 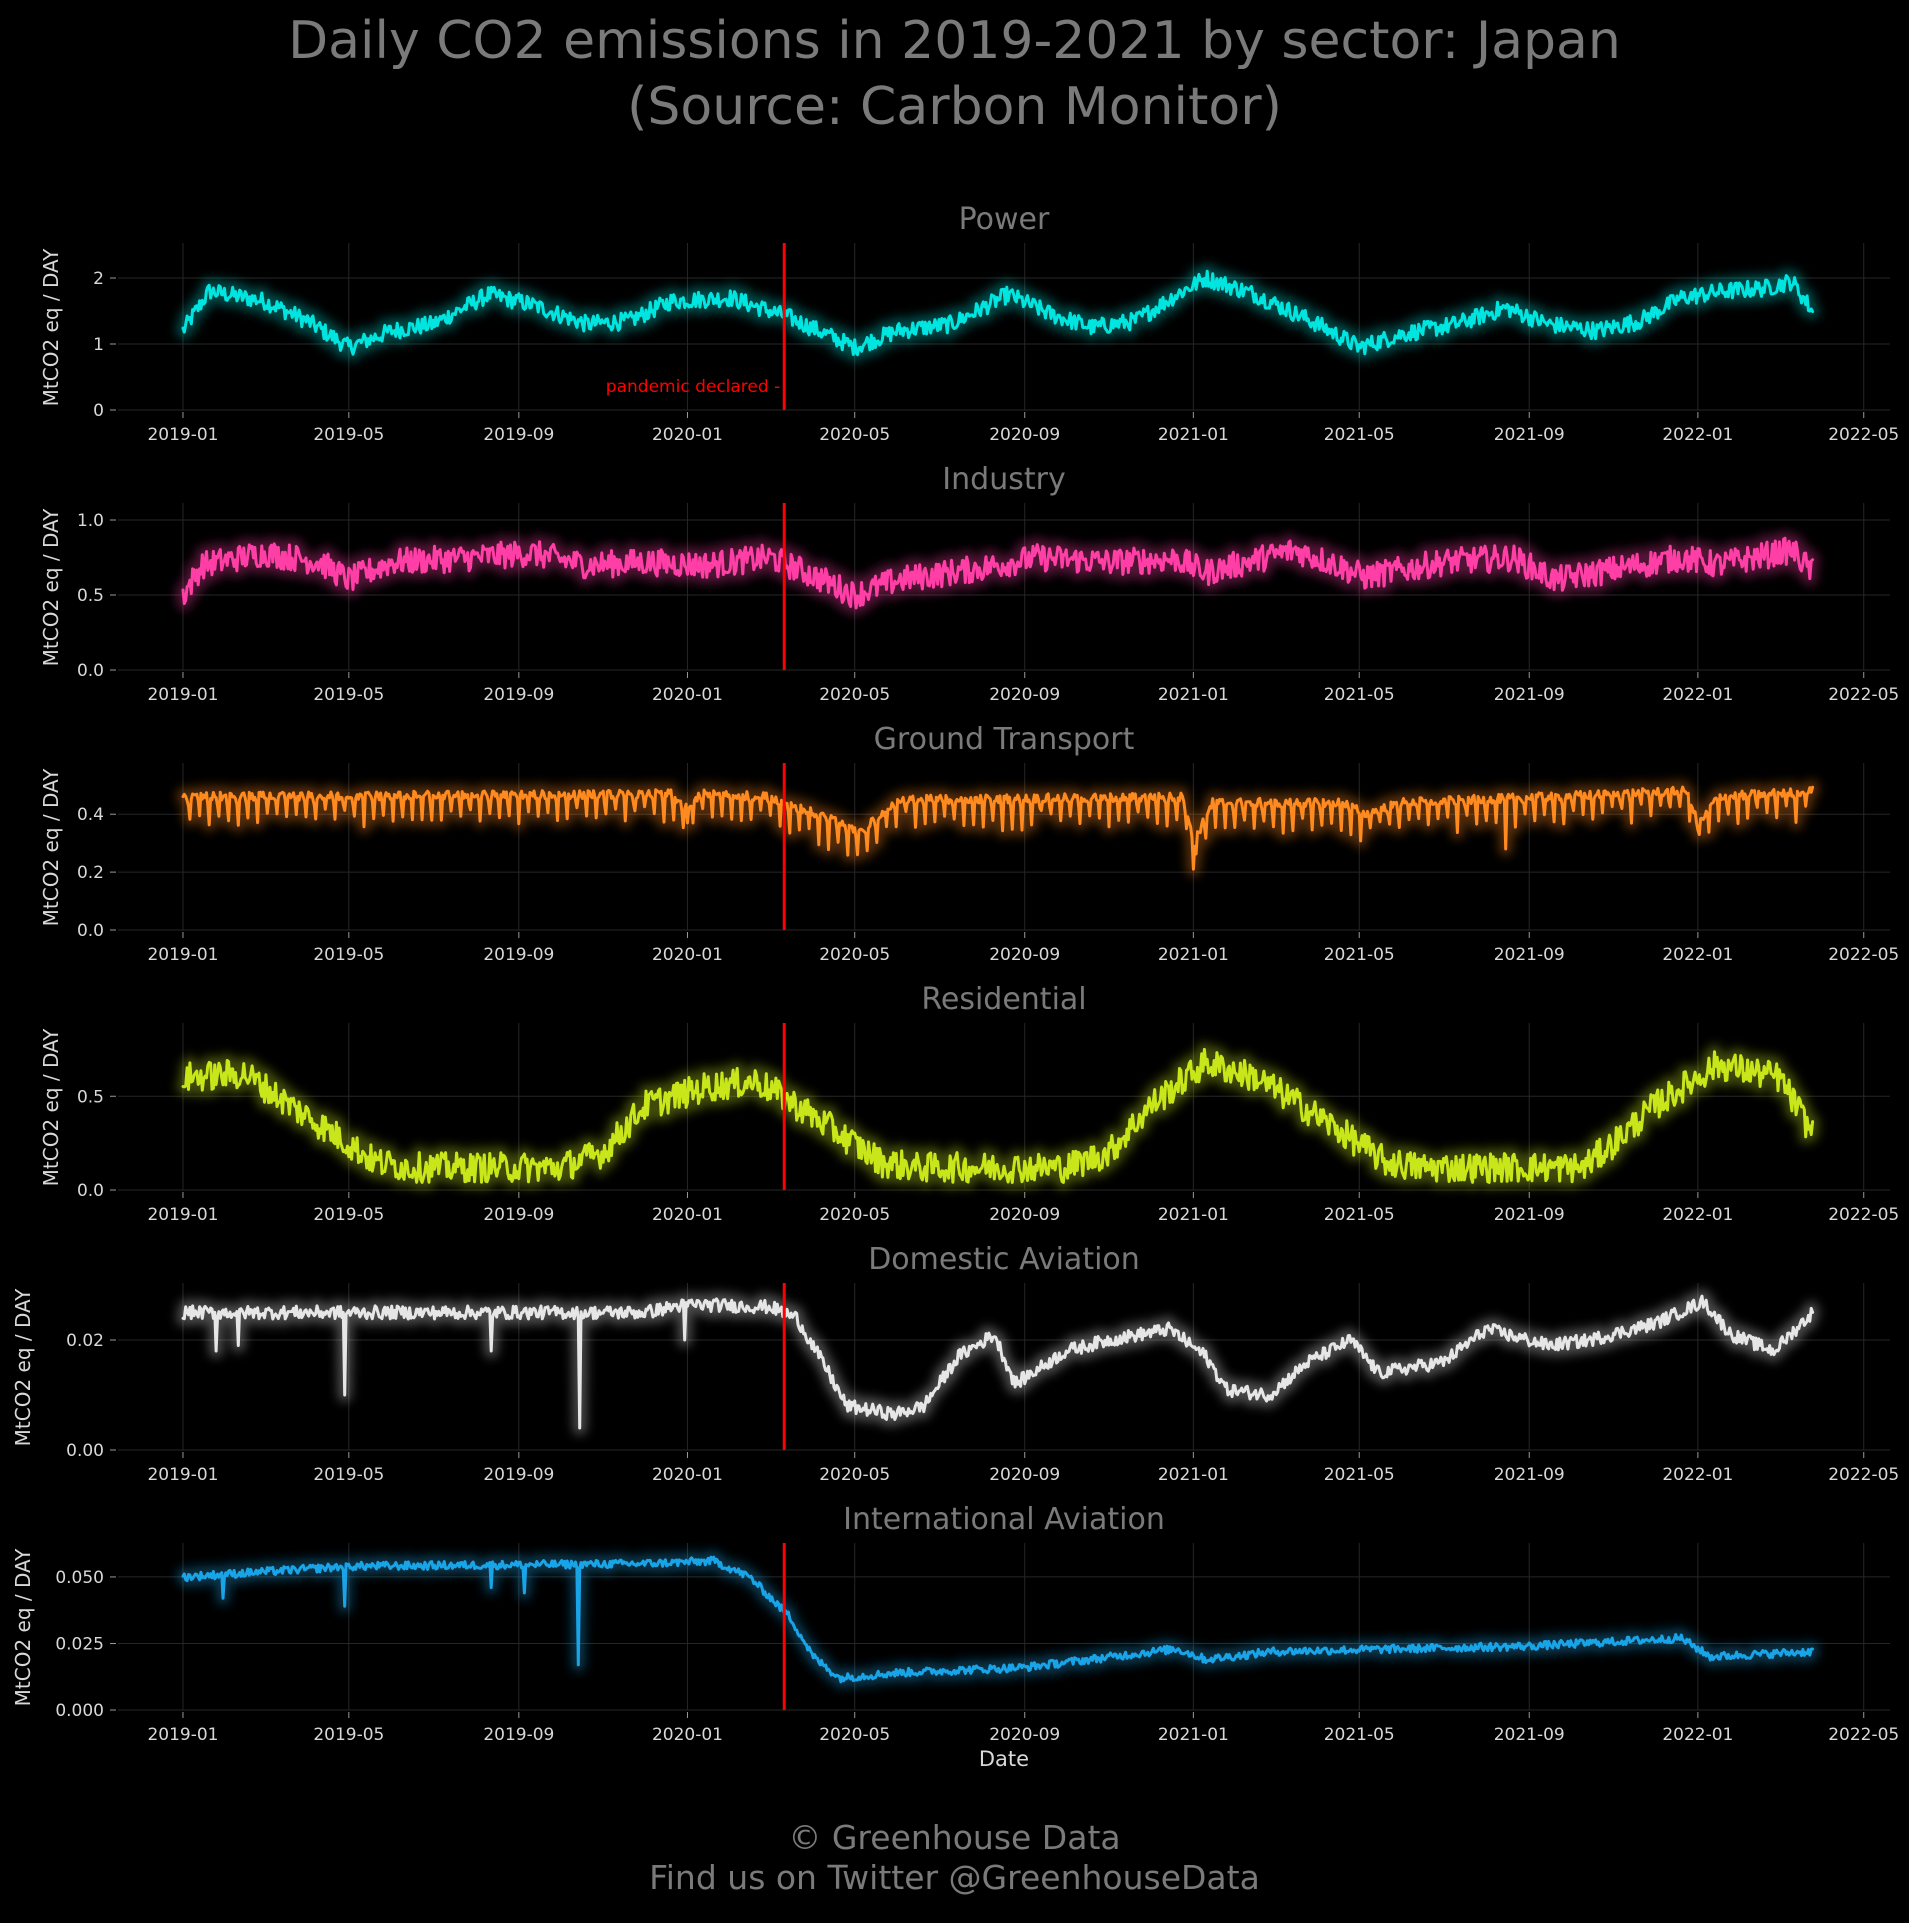 I want to click on panel-title: Ground Transport, so click(x=1004, y=739).